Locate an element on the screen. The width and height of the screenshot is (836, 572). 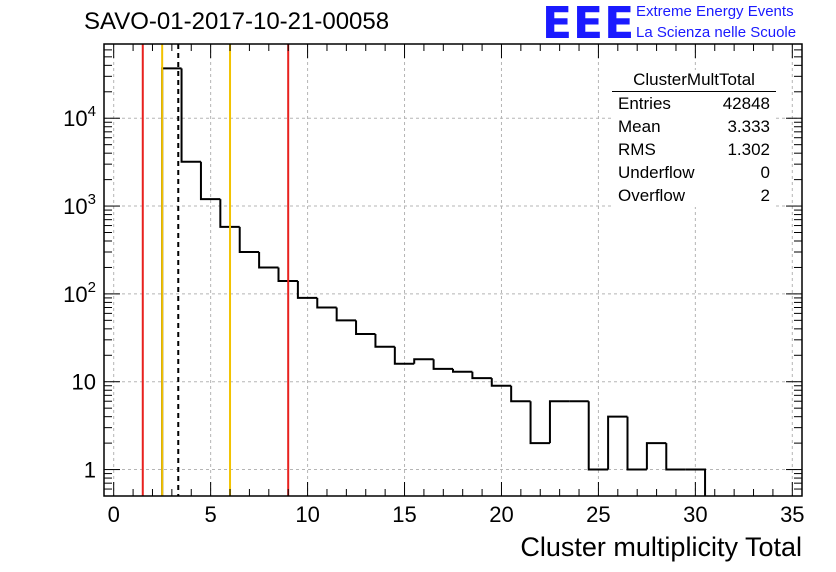
logo-line-1: Extreme Energy Events is located at coordinates (715, 11).